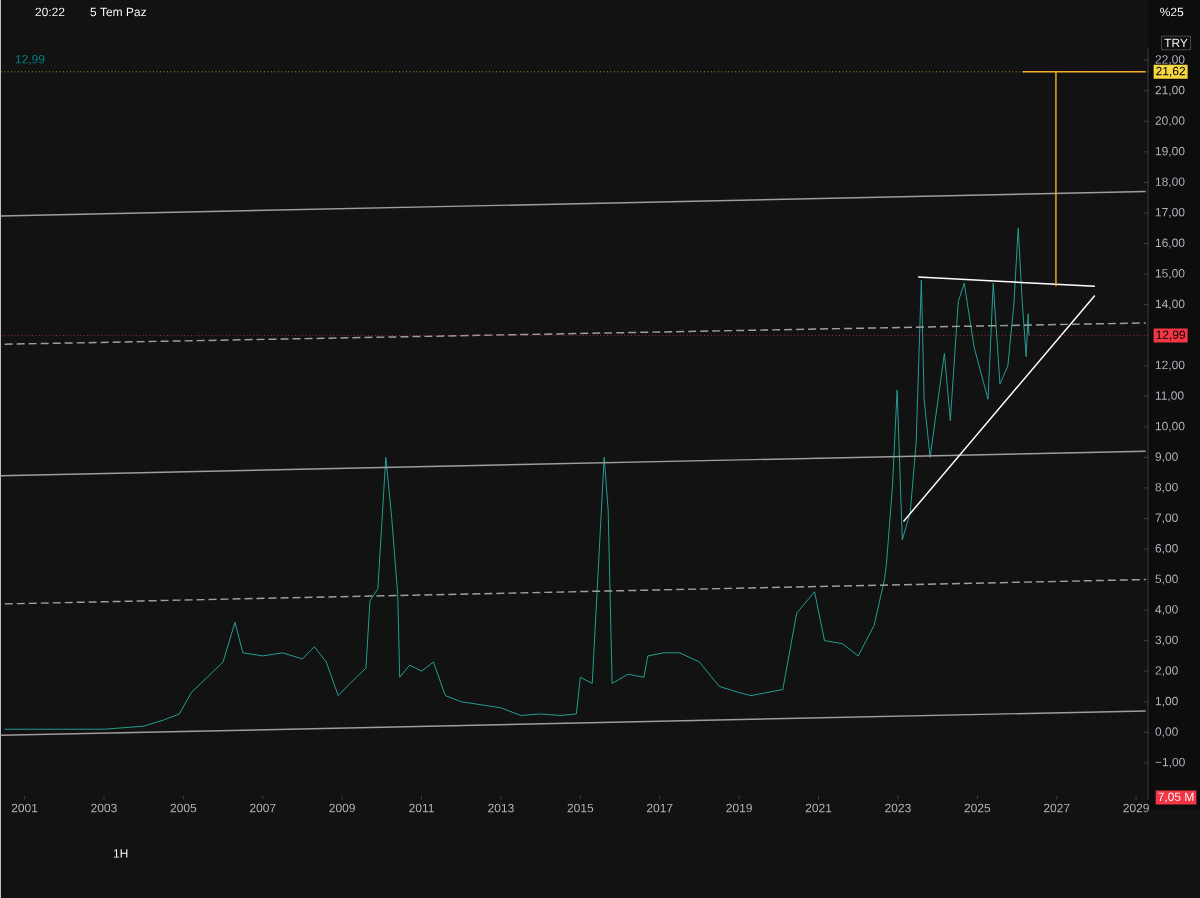 This screenshot has width=1200, height=898. I want to click on x-tick-label: 2025, so click(977, 808).